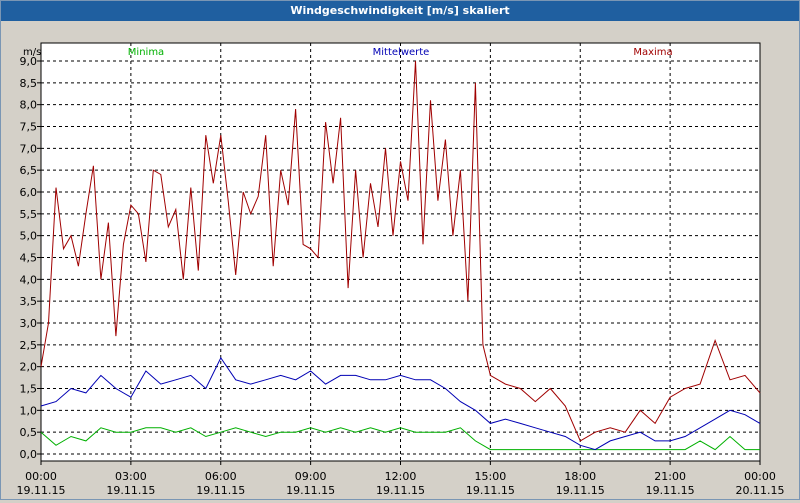 Image resolution: width=800 pixels, height=503 pixels. I want to click on y-tick-label: 8,5, so click(29, 83).